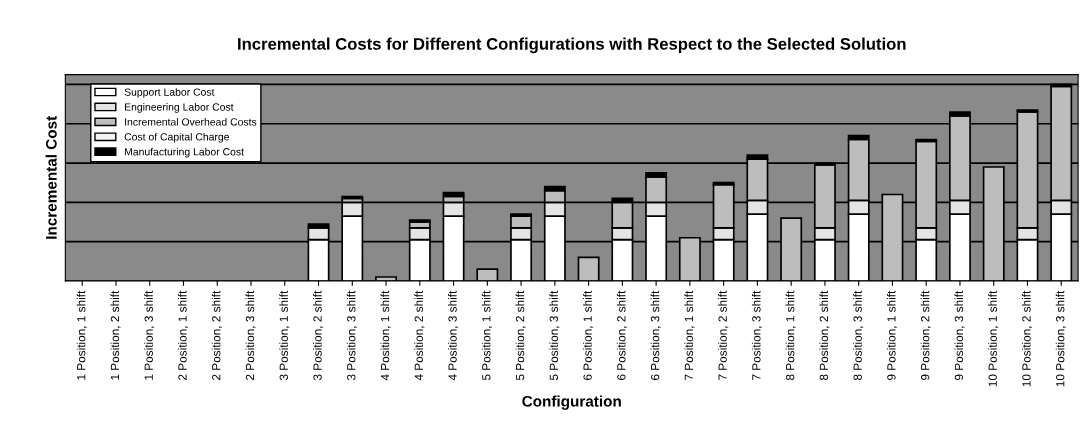 The image size is (1089, 439). Describe the element at coordinates (385, 335) in the screenshot. I see `x-tick-label: 4 Position, 1 shift` at that location.